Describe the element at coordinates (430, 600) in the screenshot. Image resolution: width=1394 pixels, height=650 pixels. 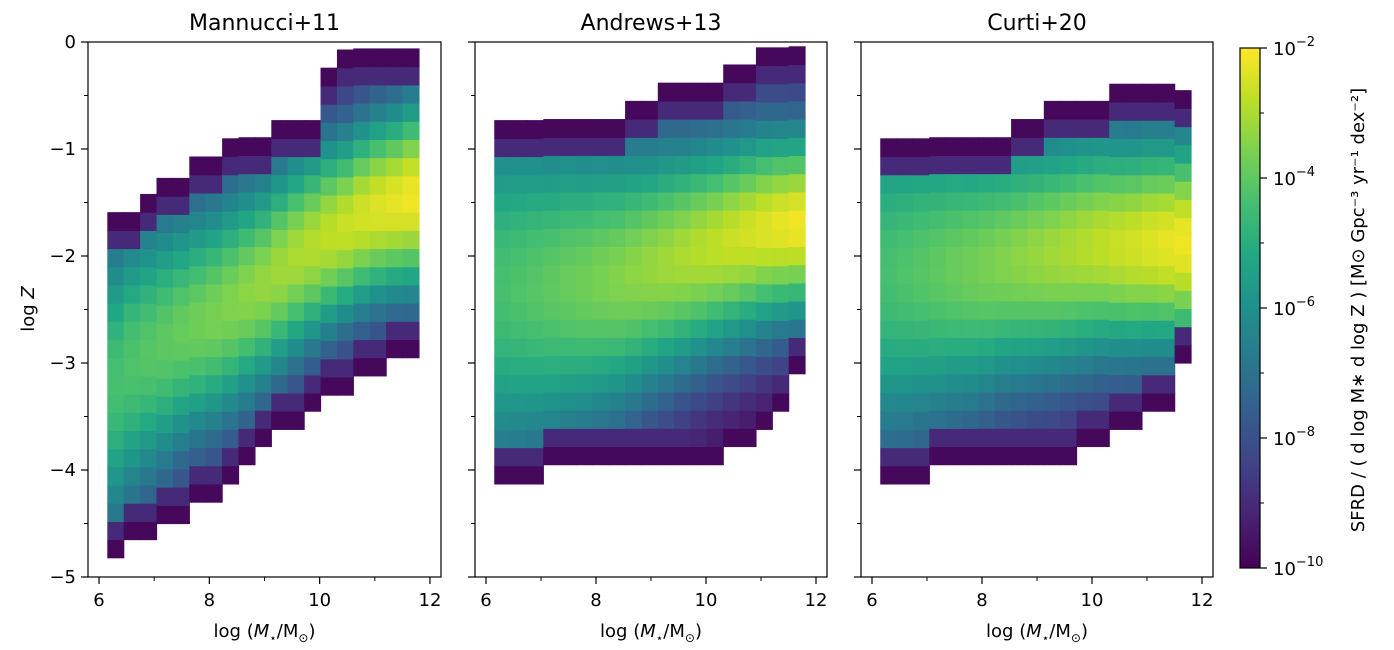
I see `x-tick-label: 12` at that location.